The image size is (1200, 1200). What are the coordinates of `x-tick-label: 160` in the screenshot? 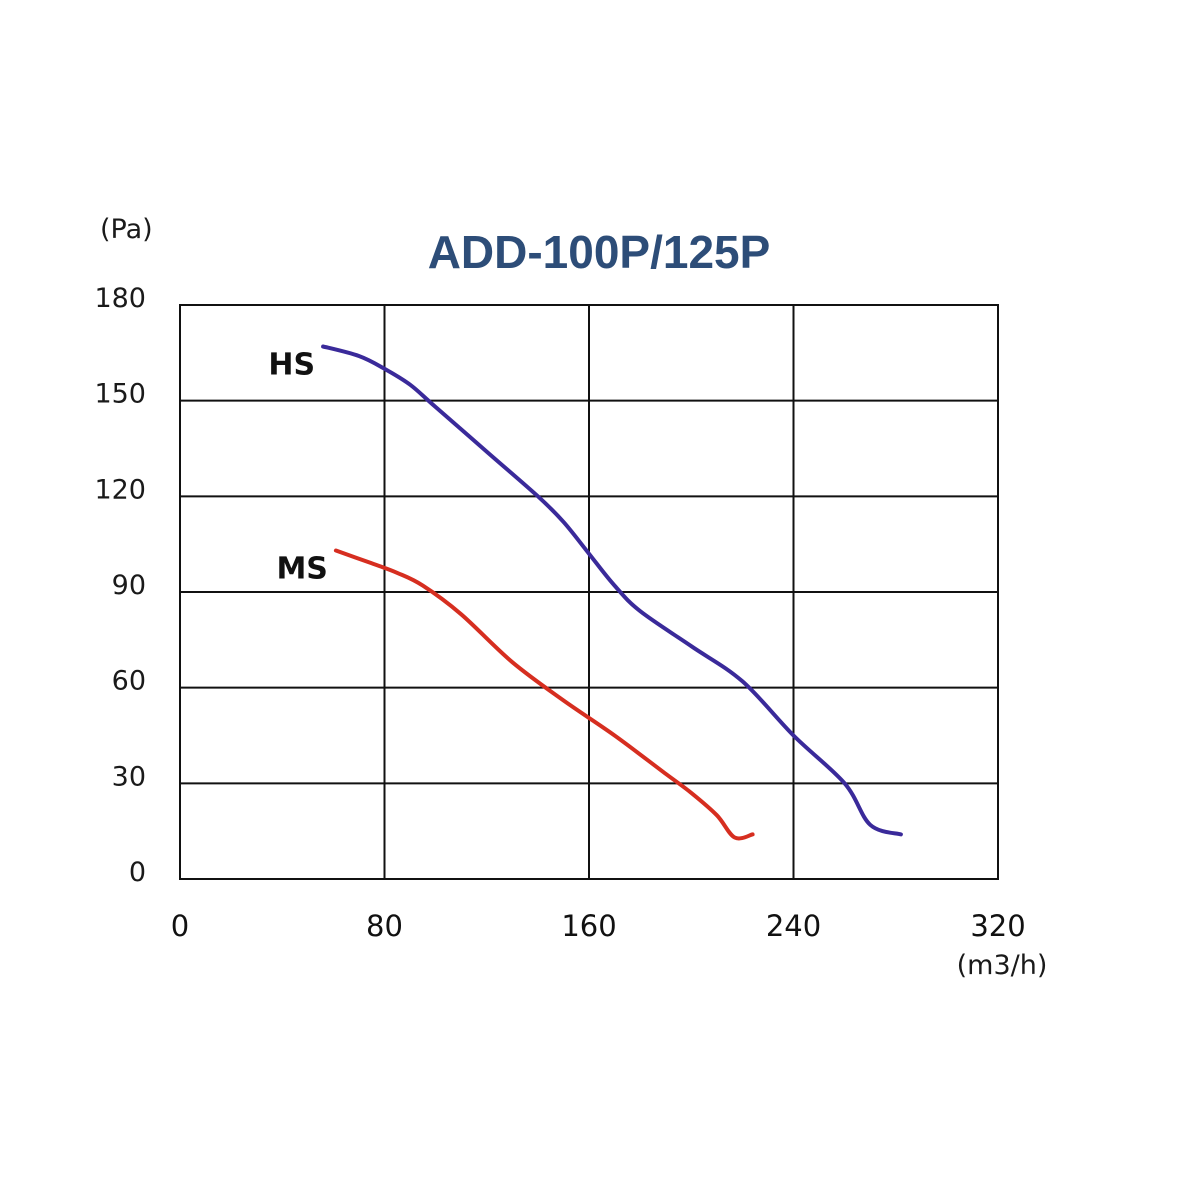 It's located at (588, 926).